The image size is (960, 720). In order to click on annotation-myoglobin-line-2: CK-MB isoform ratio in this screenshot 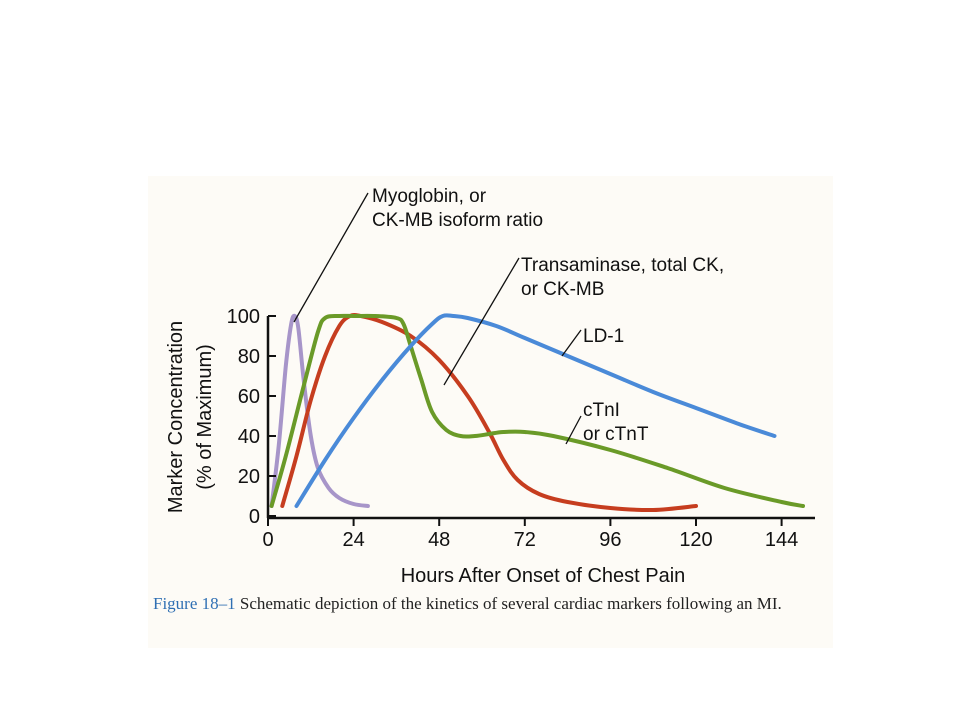, I will do `click(457, 220)`.